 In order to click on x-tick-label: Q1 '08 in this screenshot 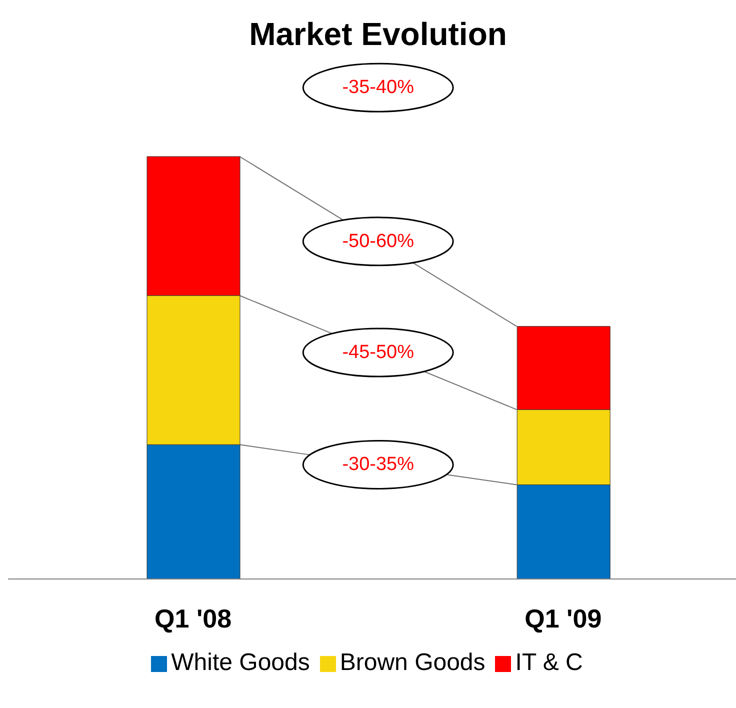, I will do `click(193, 618)`.